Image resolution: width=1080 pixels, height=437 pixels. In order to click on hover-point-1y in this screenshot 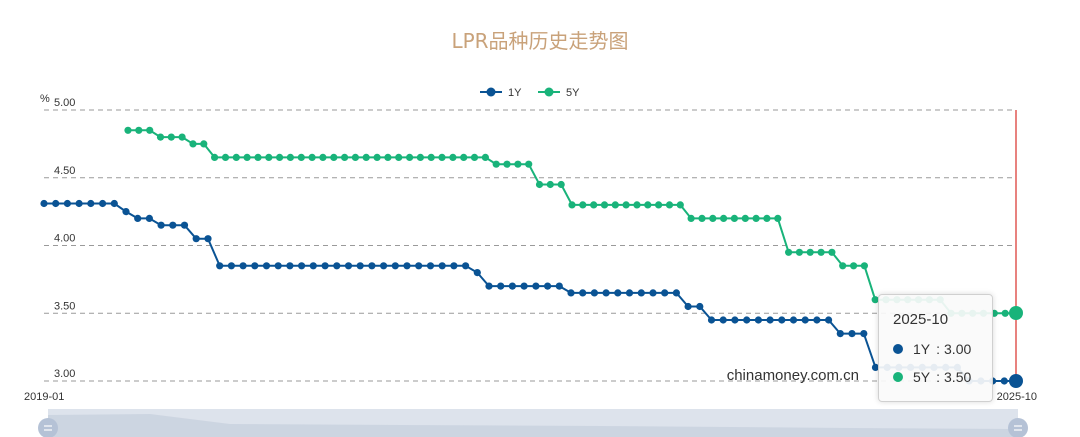, I will do `click(1016, 381)`.